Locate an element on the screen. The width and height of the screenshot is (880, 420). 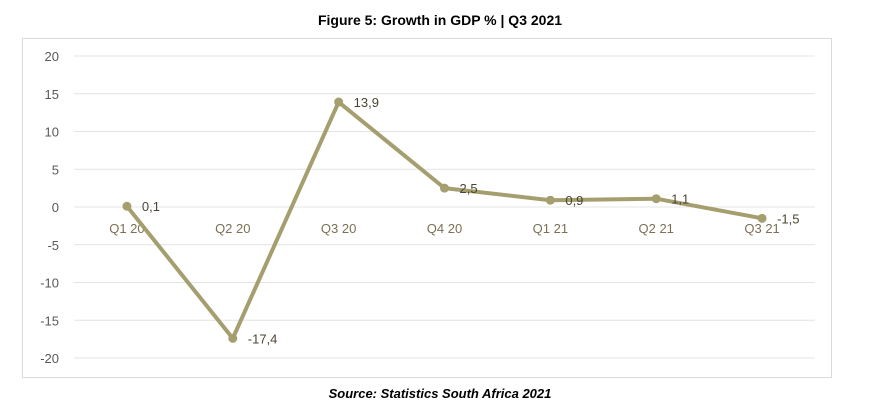
y-tick-label: -10 is located at coordinates (49, 283).